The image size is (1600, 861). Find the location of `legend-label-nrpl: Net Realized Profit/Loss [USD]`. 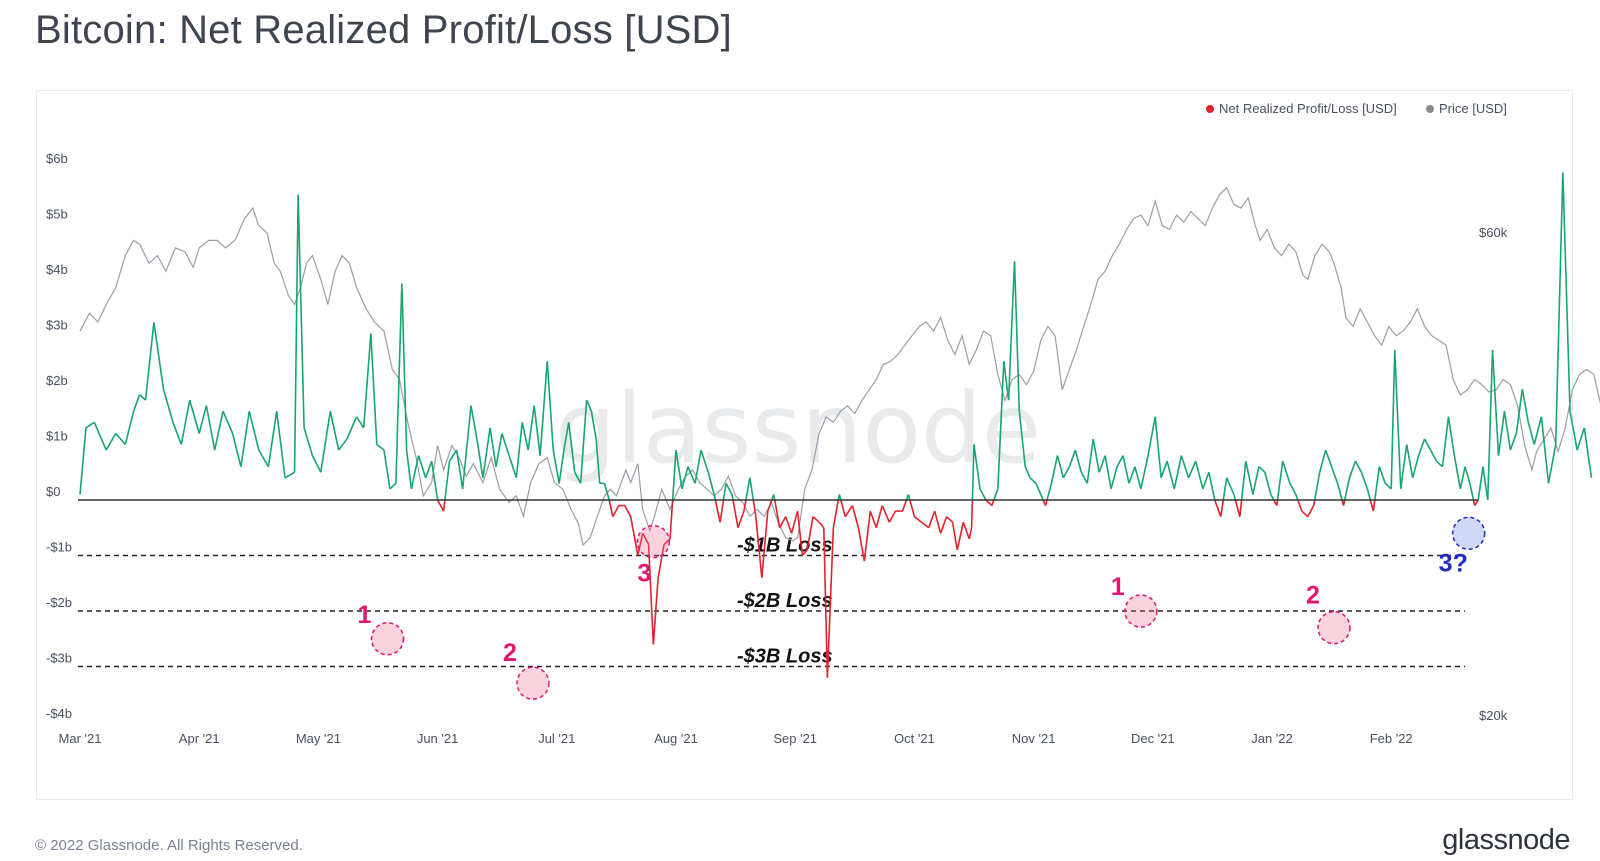

legend-label-nrpl: Net Realized Profit/Loss [USD] is located at coordinates (1308, 108).